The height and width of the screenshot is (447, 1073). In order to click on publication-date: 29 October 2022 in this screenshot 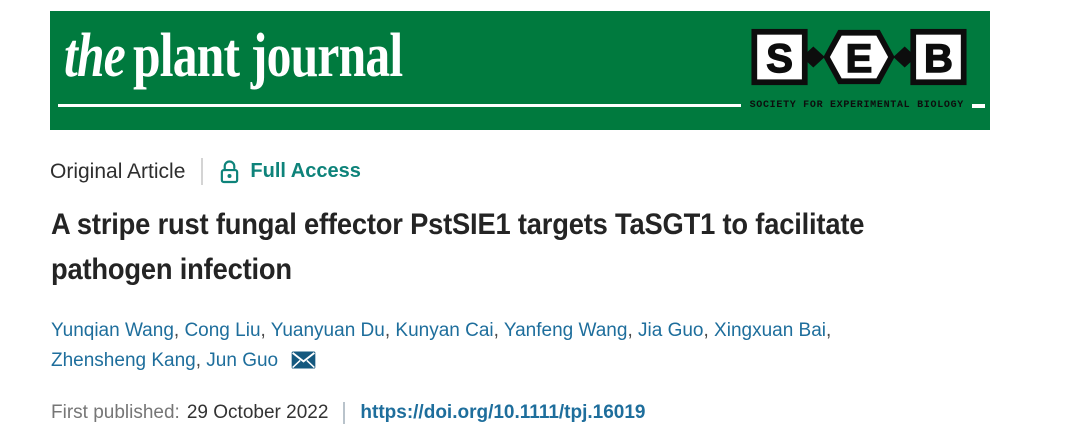, I will do `click(257, 412)`.